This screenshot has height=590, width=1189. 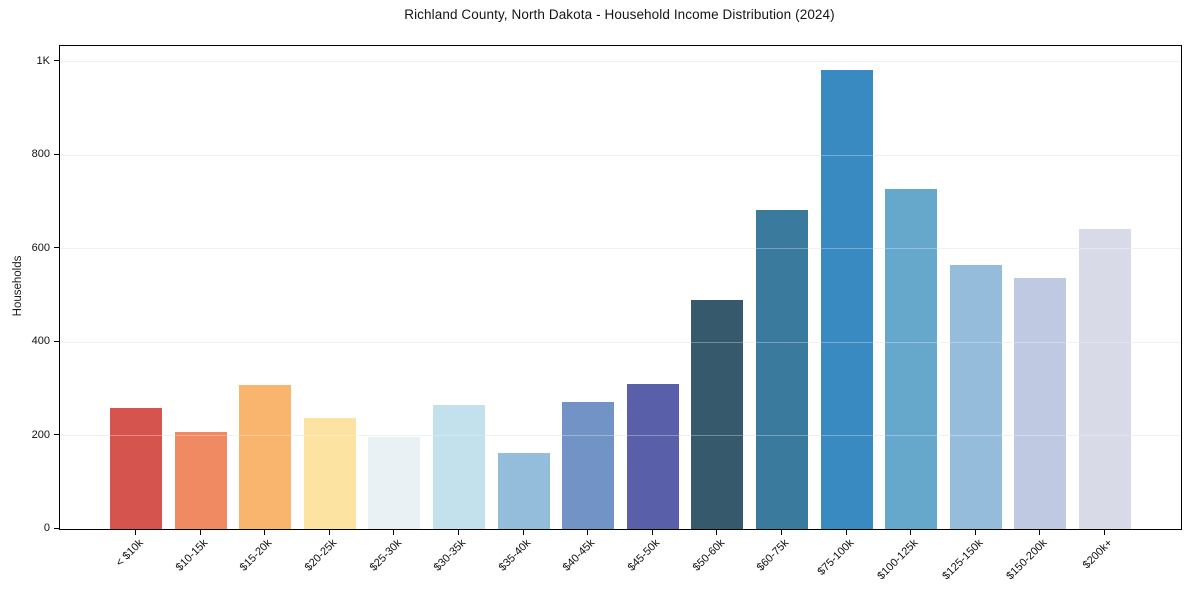 I want to click on y-tick-label: 200, so click(x=40, y=434).